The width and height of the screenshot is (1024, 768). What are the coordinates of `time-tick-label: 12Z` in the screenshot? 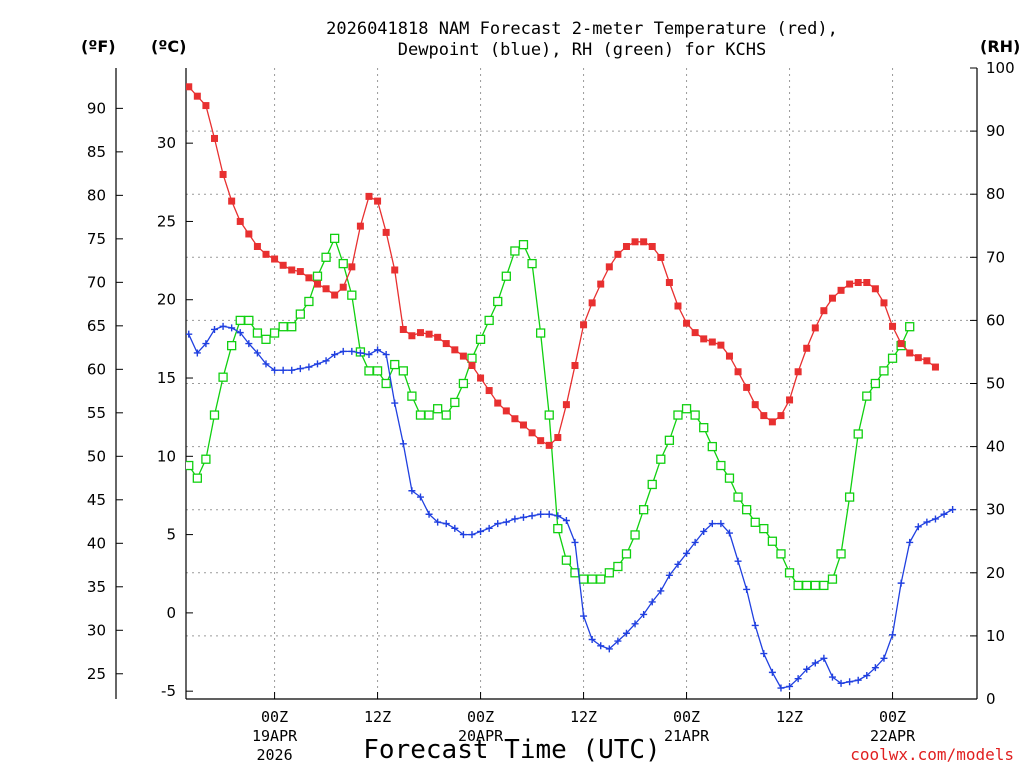 It's located at (789, 717).